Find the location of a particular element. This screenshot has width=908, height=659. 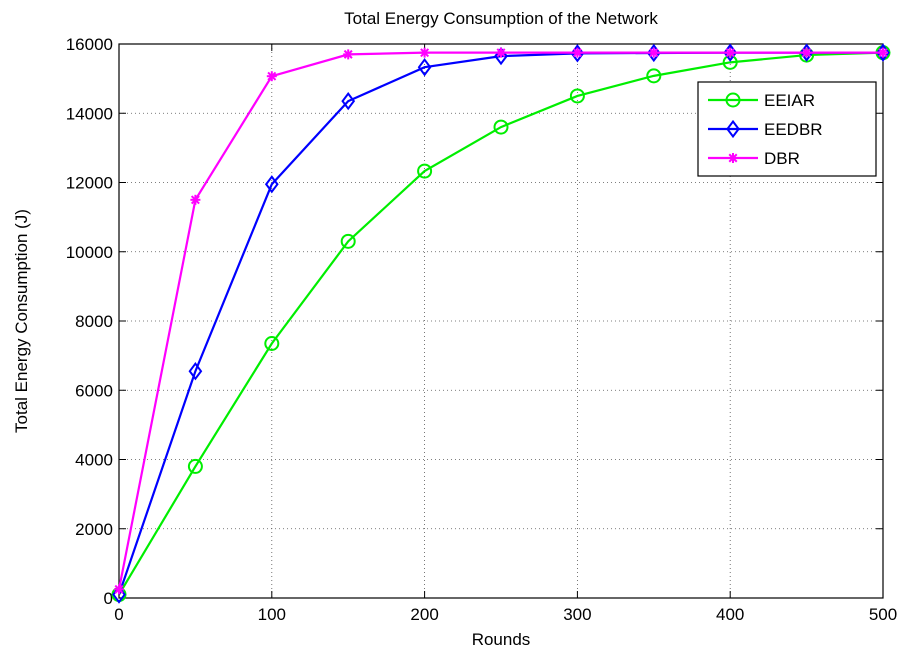

y-tick-label: 12000 is located at coordinates (89, 183).